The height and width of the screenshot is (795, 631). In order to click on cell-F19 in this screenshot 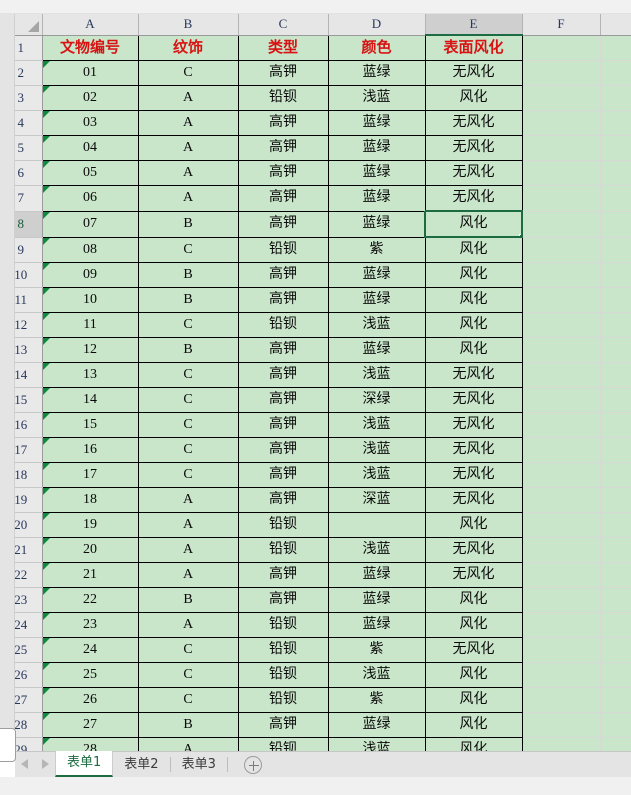, I will do `click(561, 500)`.